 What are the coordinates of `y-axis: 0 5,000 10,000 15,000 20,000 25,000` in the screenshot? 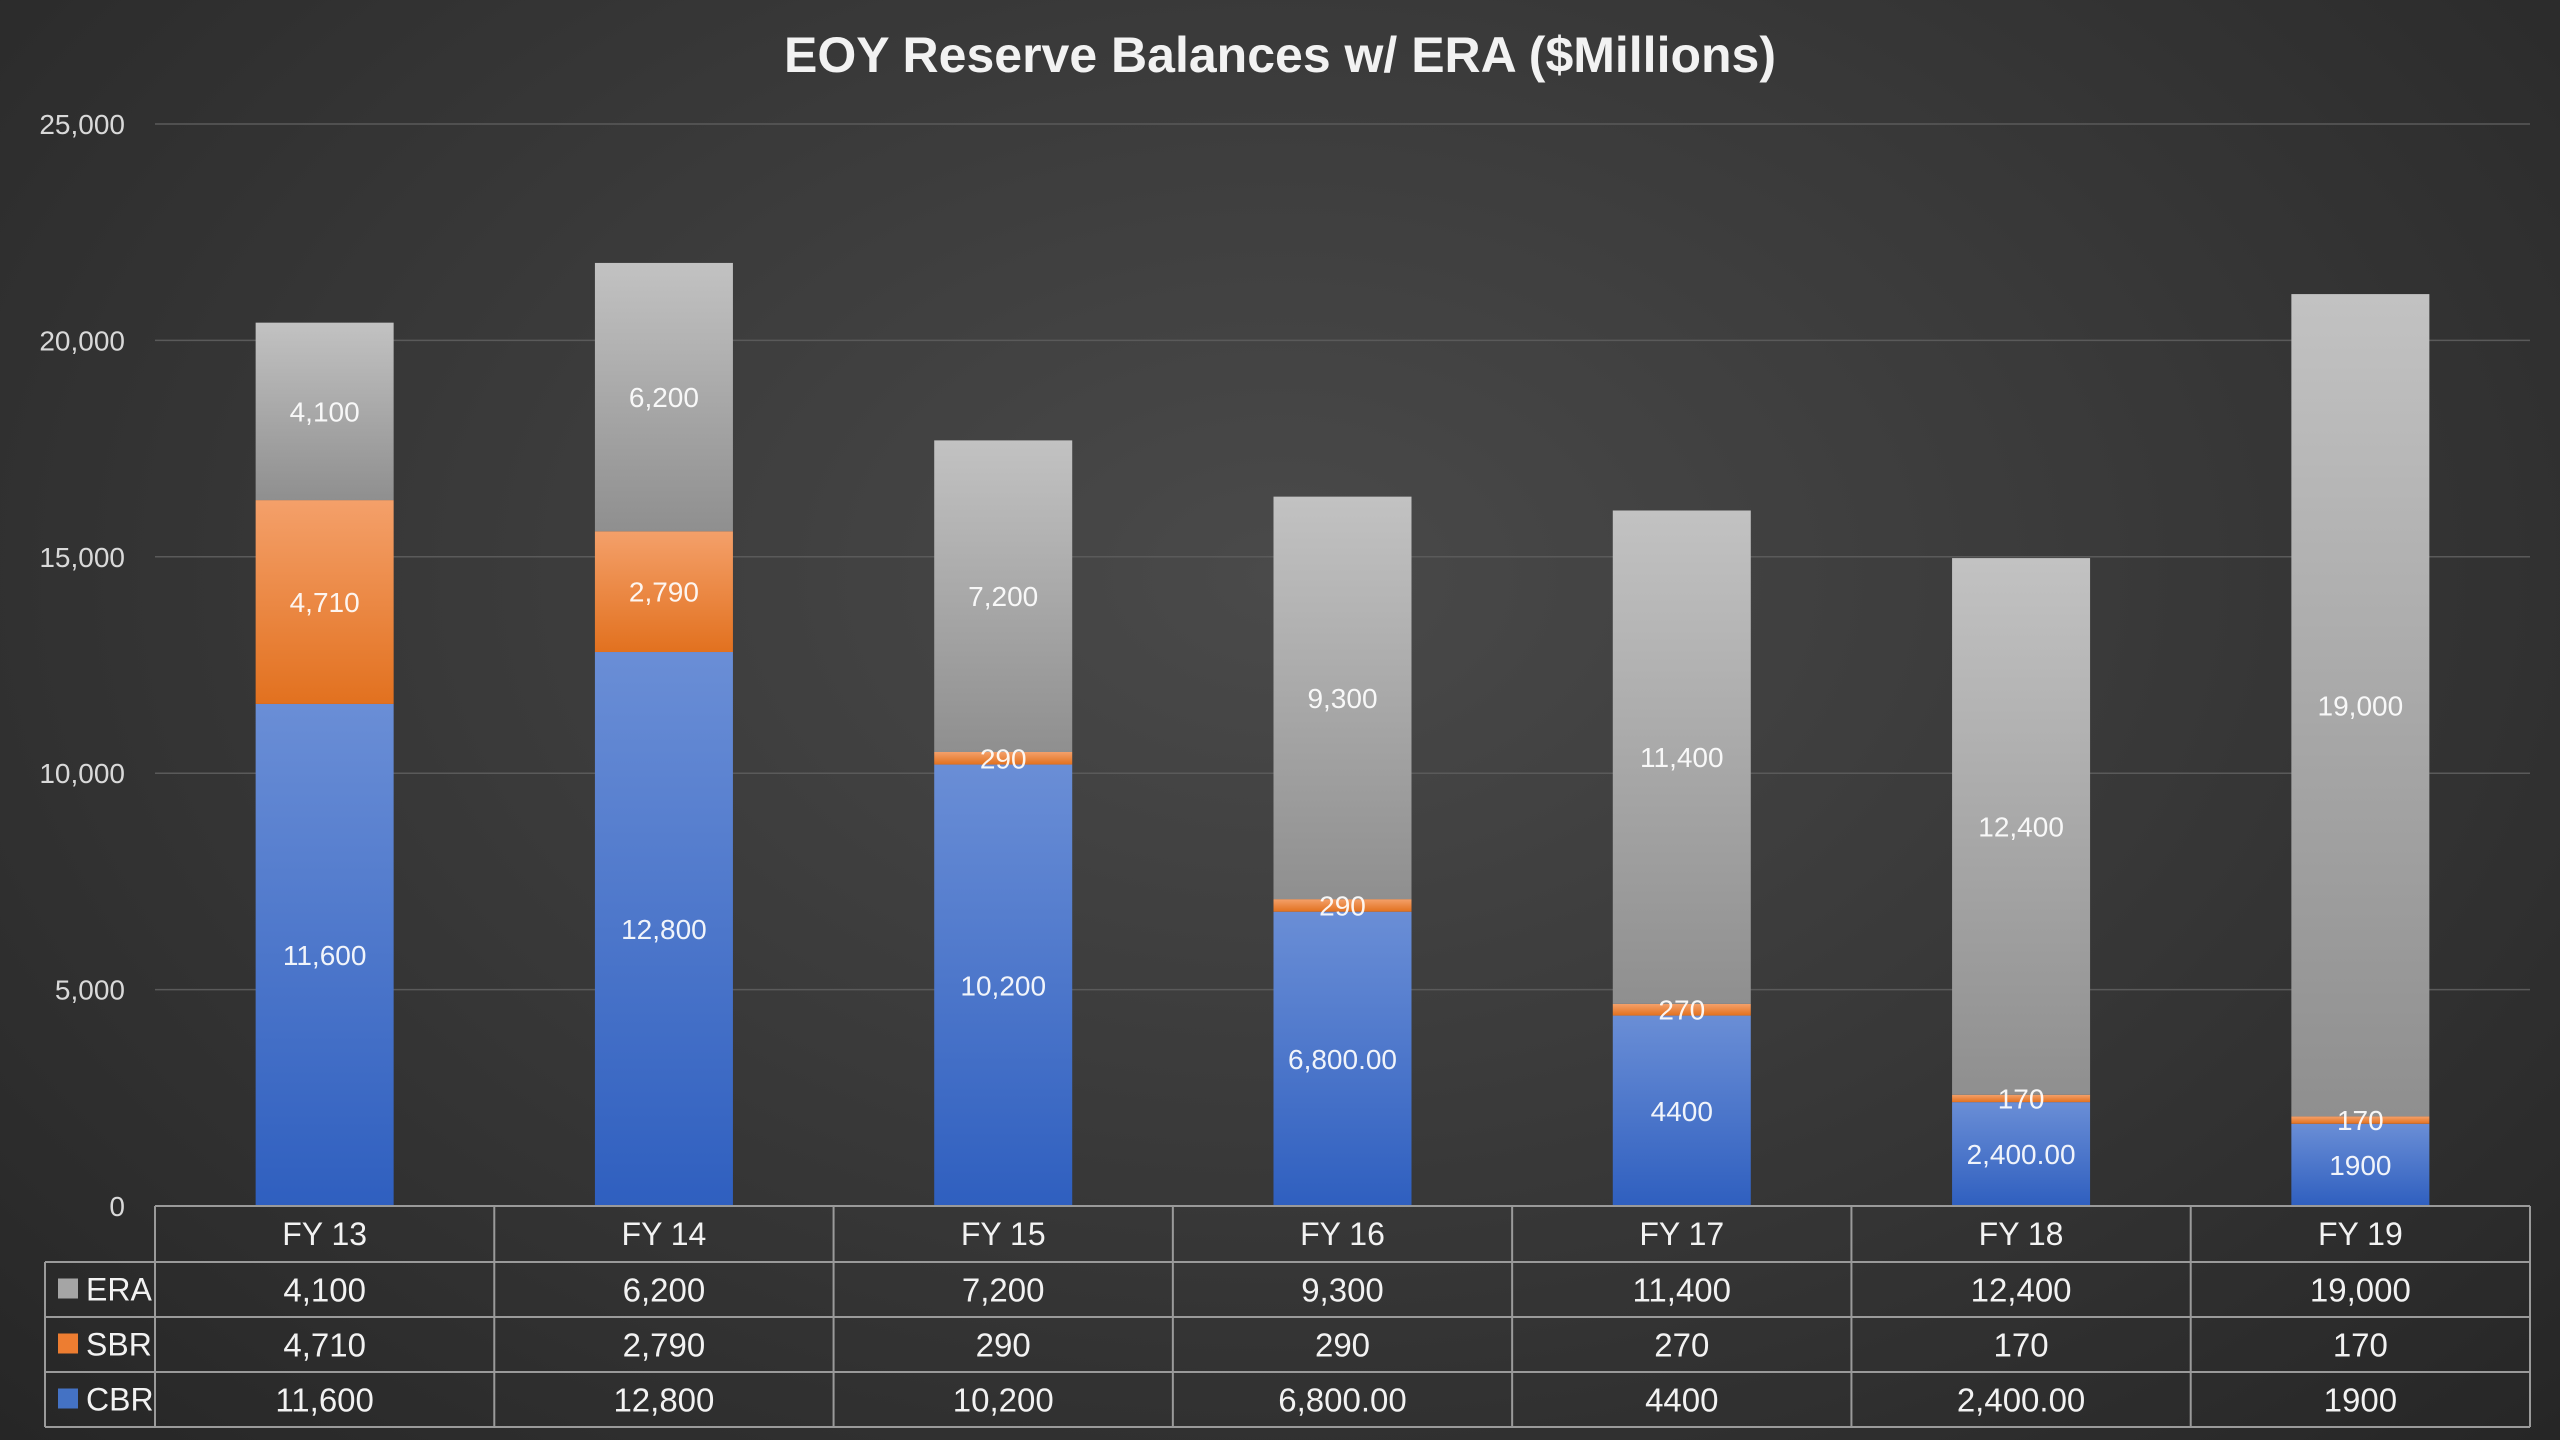 It's located at (82, 665).